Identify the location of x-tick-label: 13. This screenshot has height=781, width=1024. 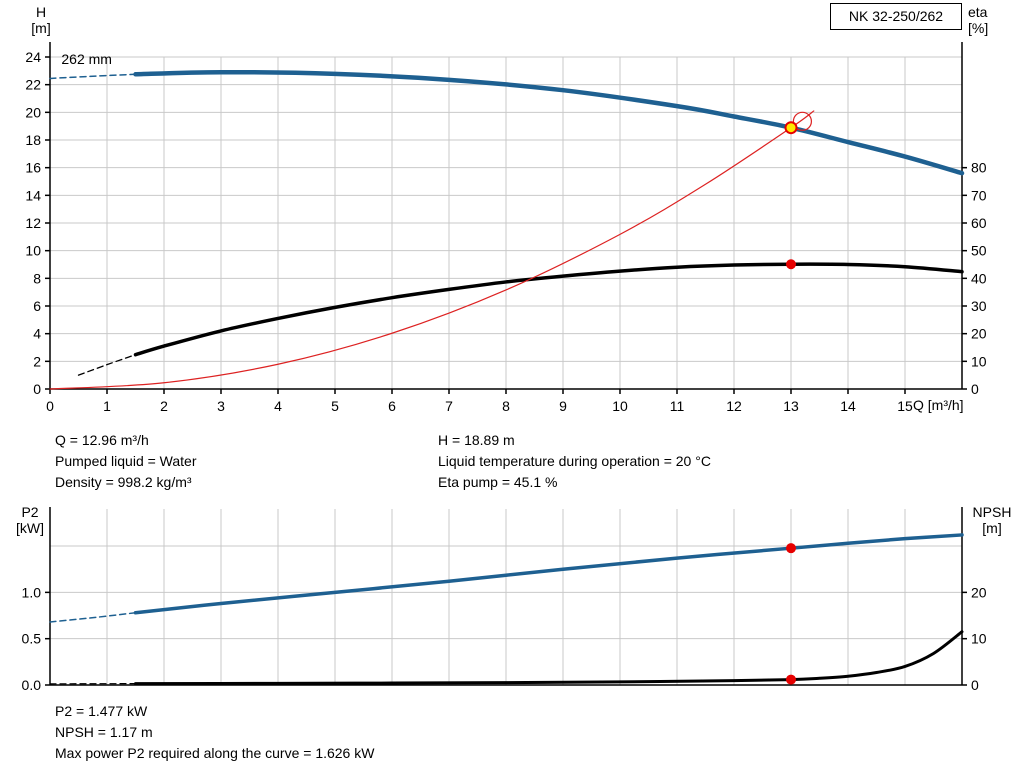
(791, 406).